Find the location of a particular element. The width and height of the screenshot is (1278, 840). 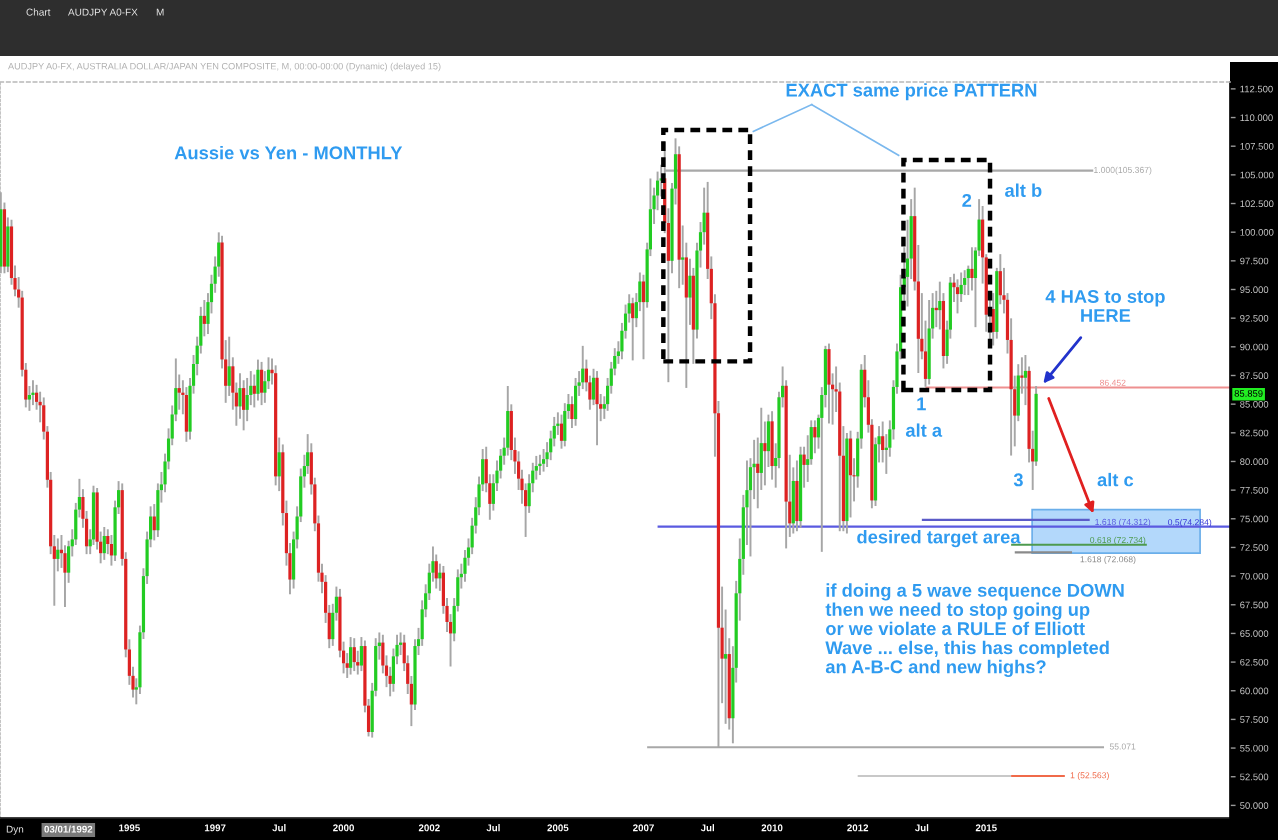

annotation: alt a is located at coordinates (924, 430).